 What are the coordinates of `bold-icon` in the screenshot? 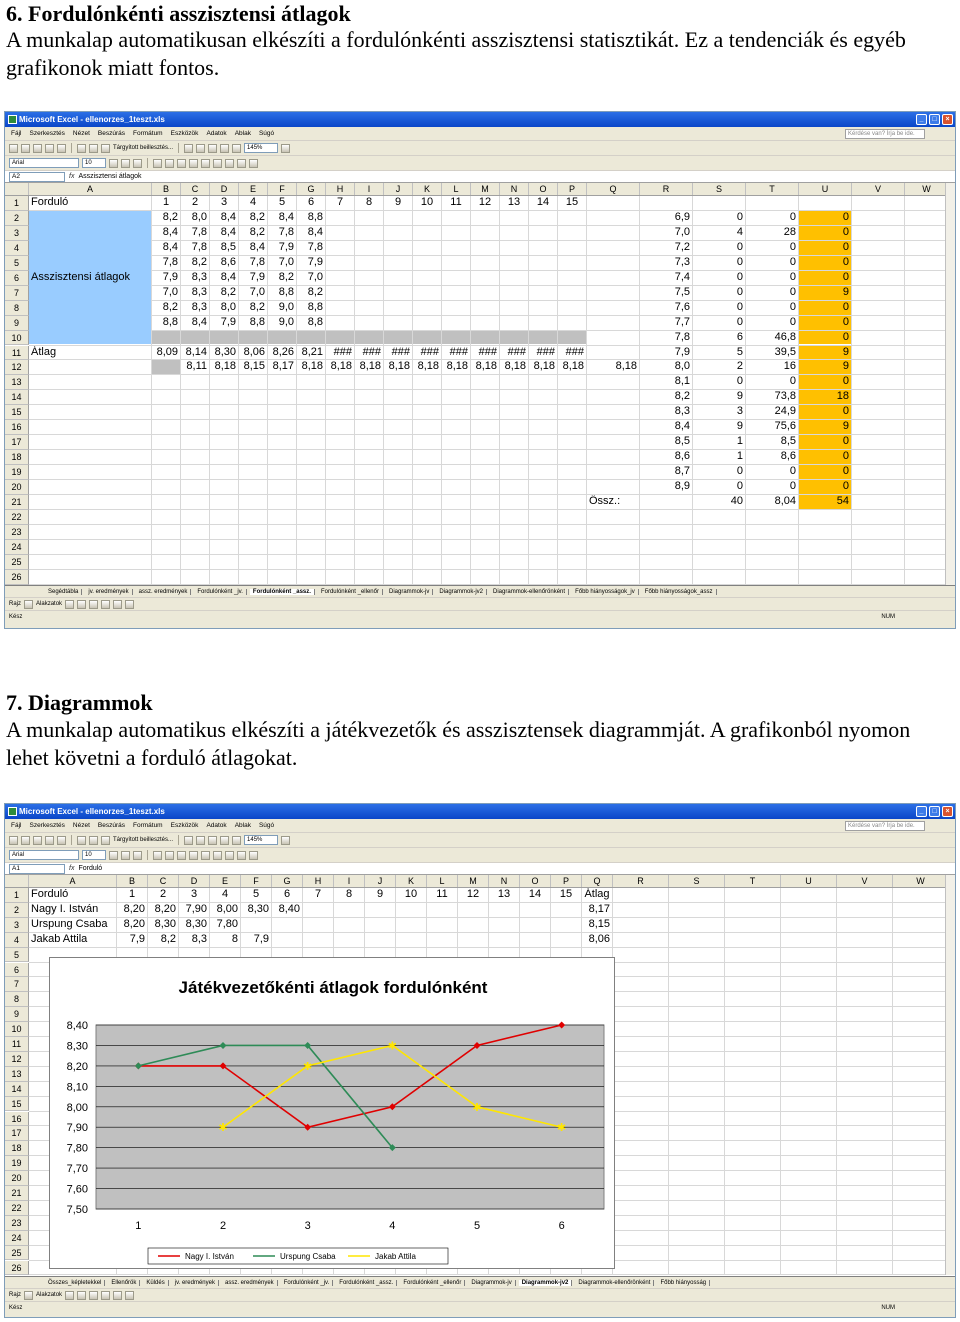 It's located at (113, 163).